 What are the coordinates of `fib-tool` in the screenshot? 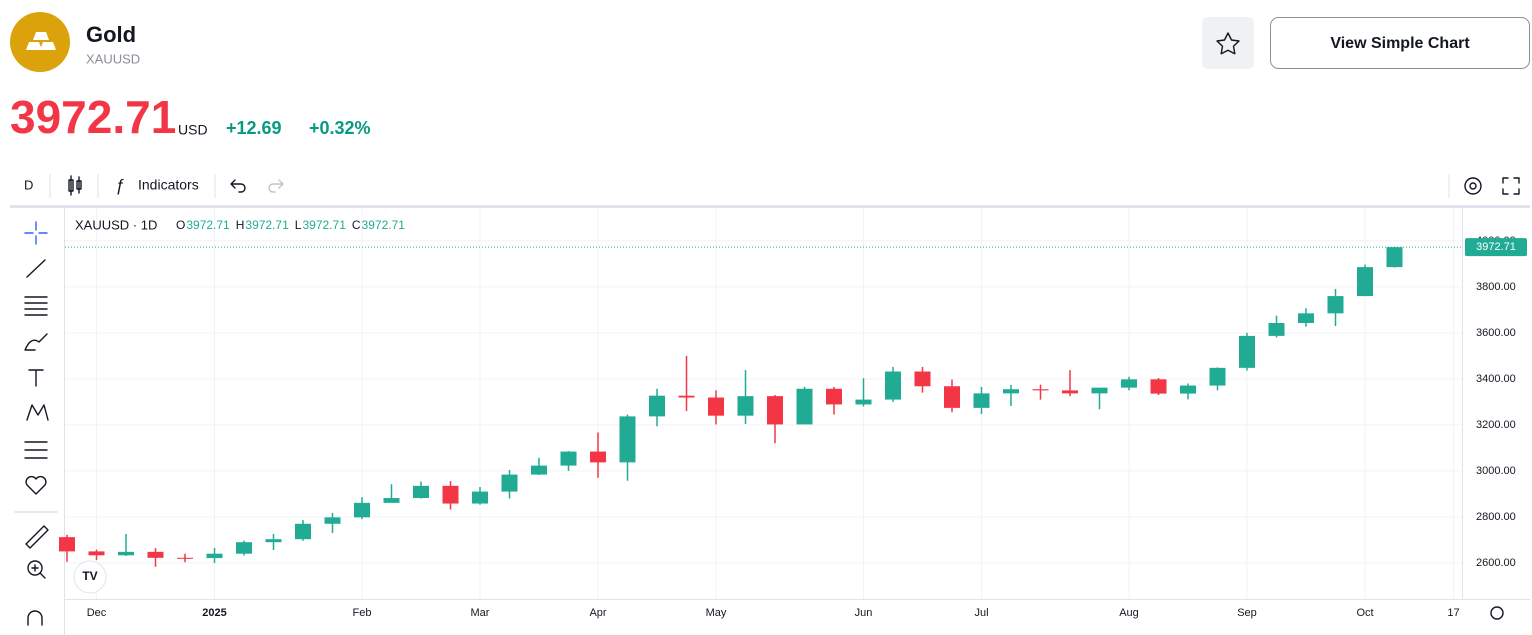 It's located at (36, 306).